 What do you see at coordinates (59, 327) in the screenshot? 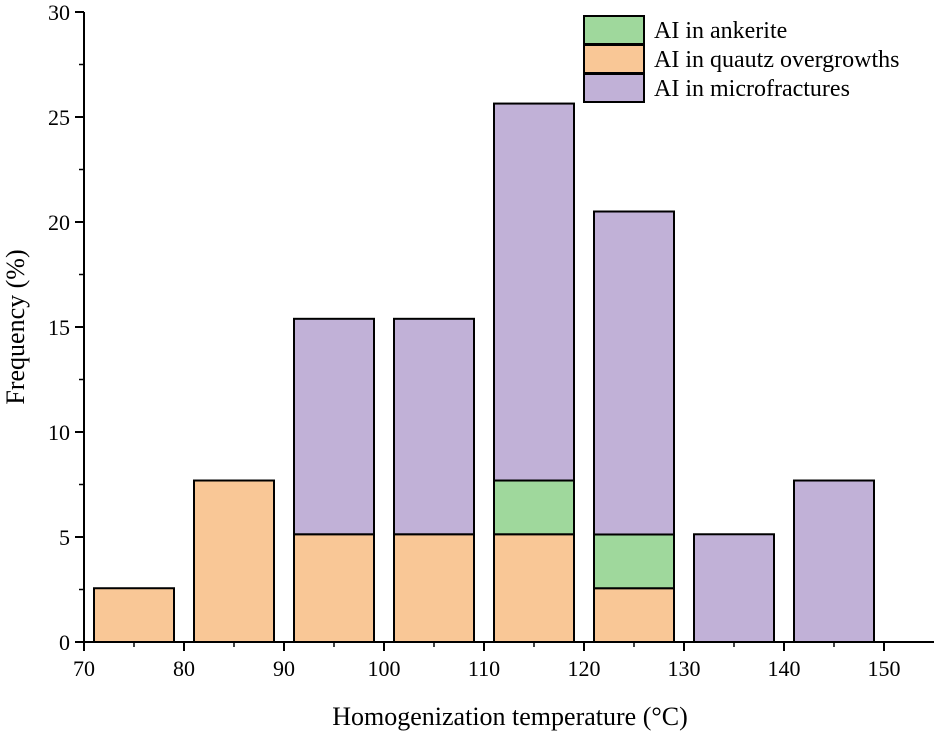
I see `y-tick-label-15: 15` at bounding box center [59, 327].